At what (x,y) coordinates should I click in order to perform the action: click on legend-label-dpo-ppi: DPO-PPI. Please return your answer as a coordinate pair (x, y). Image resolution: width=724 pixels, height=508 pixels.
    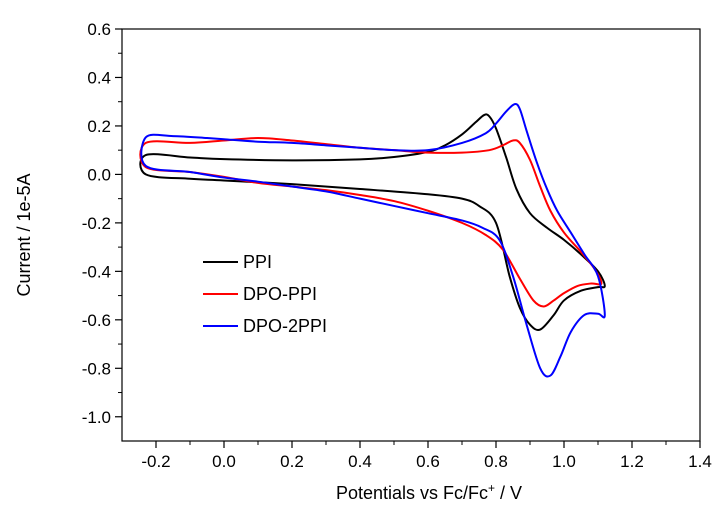
    Looking at the image, I should click on (280, 294).